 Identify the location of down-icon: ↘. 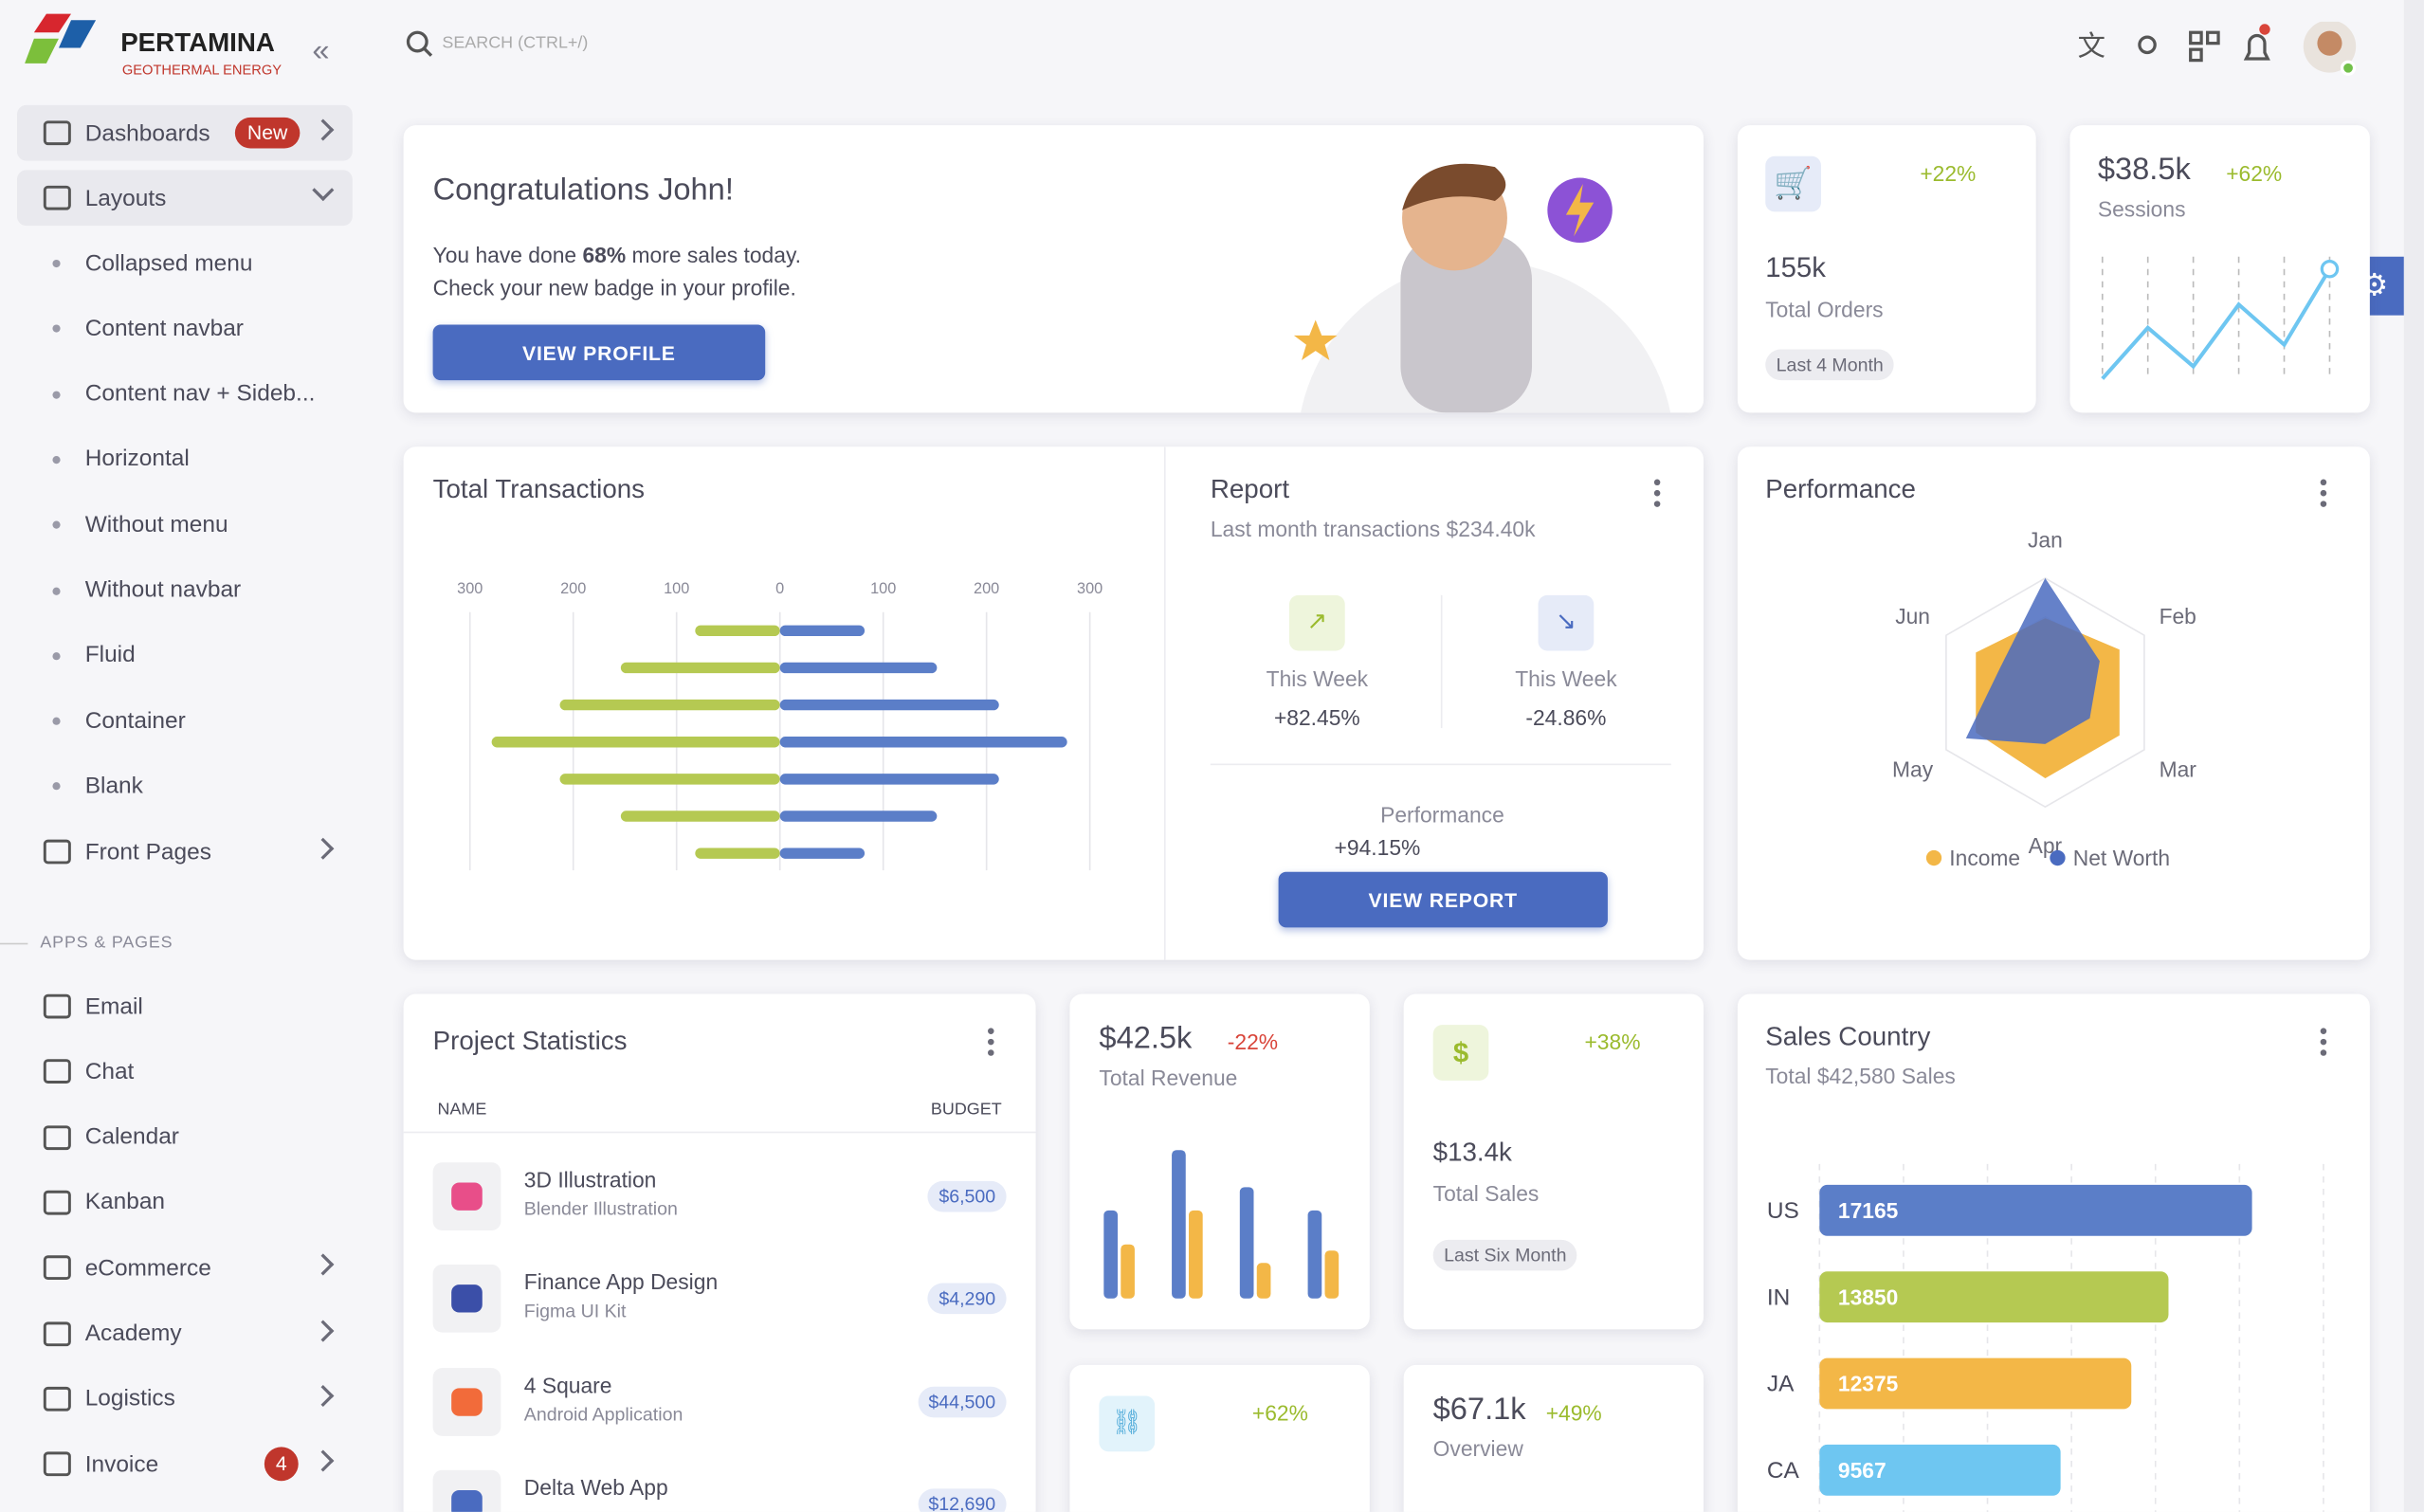
(1567, 623).